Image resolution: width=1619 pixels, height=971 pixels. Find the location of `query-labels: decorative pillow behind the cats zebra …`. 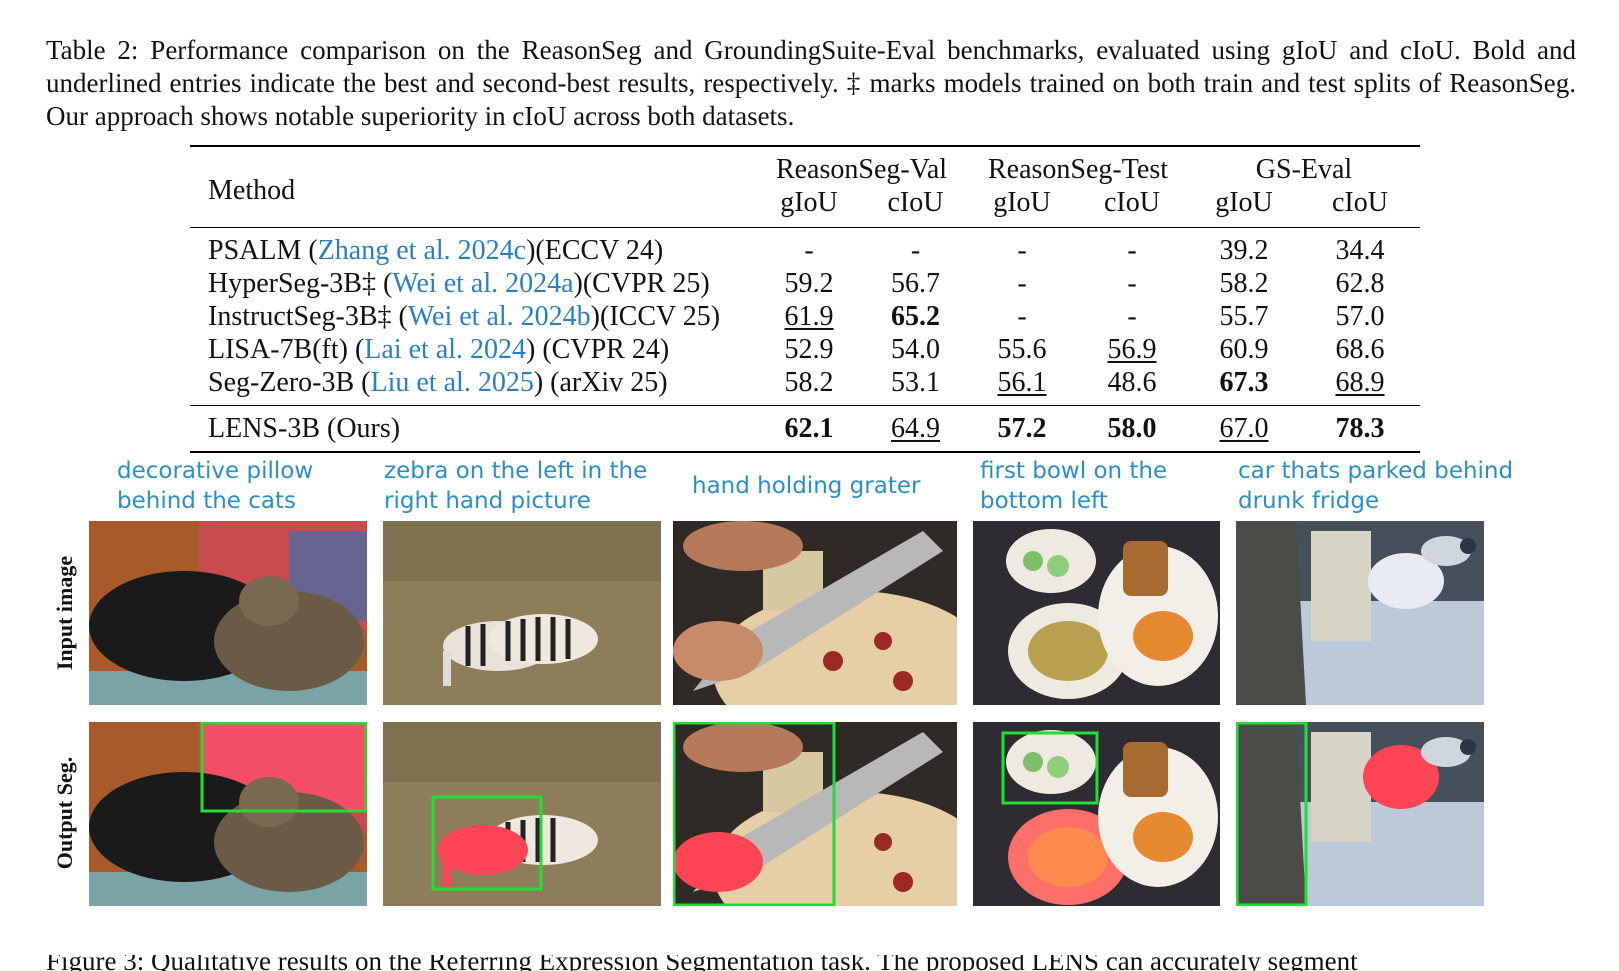

query-labels: decorative pillow behind the cats zebra … is located at coordinates (809, 499).